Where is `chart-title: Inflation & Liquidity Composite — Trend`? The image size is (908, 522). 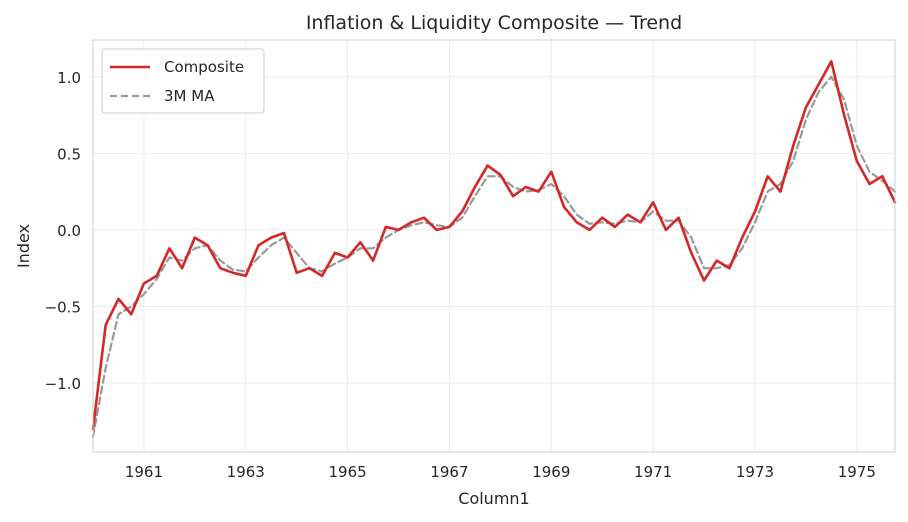
chart-title: Inflation & Liquidity Composite — Trend is located at coordinates (494, 23).